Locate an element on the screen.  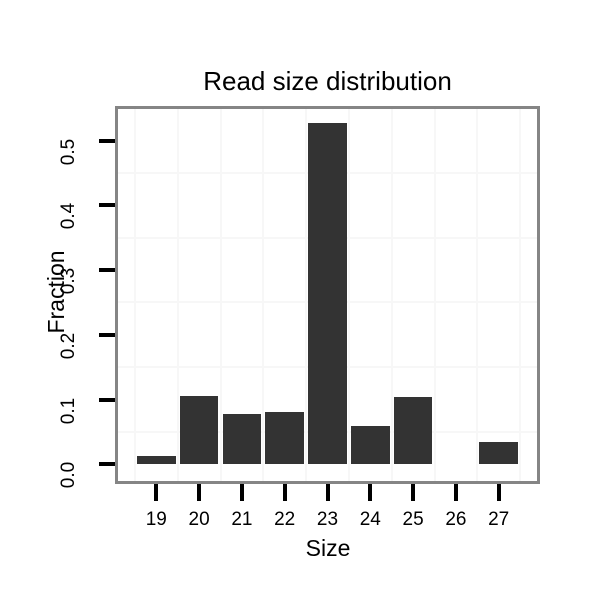
x-axis-label: Size is located at coordinates (328, 548).